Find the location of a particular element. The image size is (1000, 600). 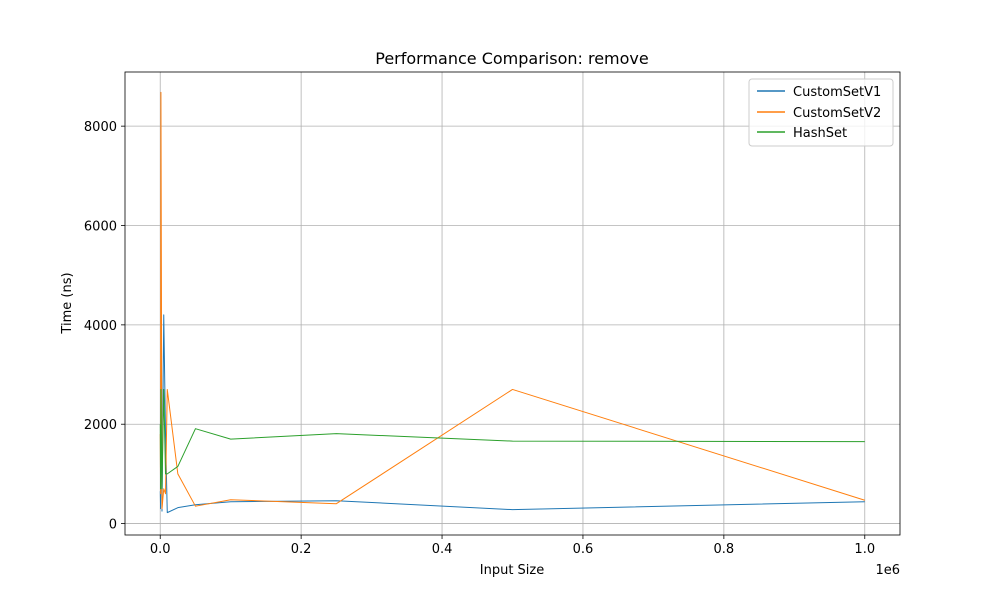

legend-label-customsetv2: CustomSetV2 is located at coordinates (837, 113).